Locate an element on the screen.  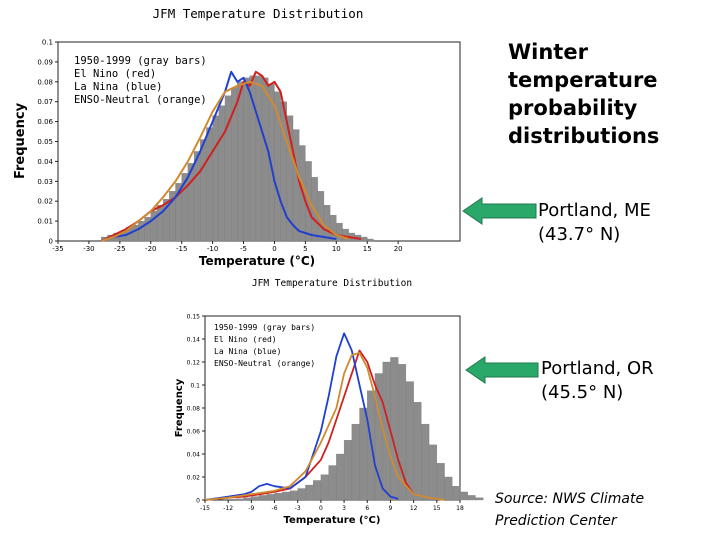
chart-1-title: JFM Temperature Distribution is located at coordinates (258, 13).